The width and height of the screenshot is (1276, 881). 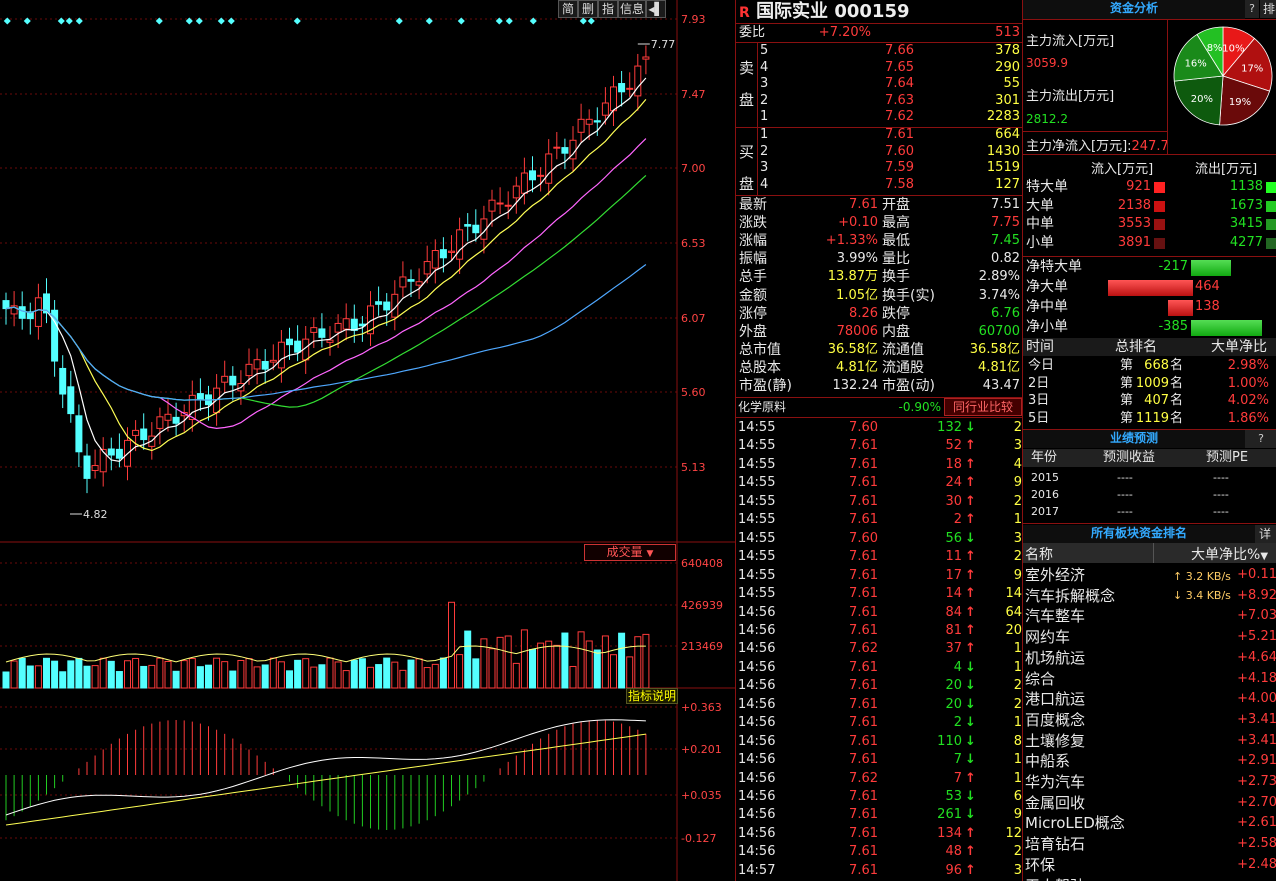 I want to click on sector-row: 室外经济 +0.11, so click(x=1149, y=575).